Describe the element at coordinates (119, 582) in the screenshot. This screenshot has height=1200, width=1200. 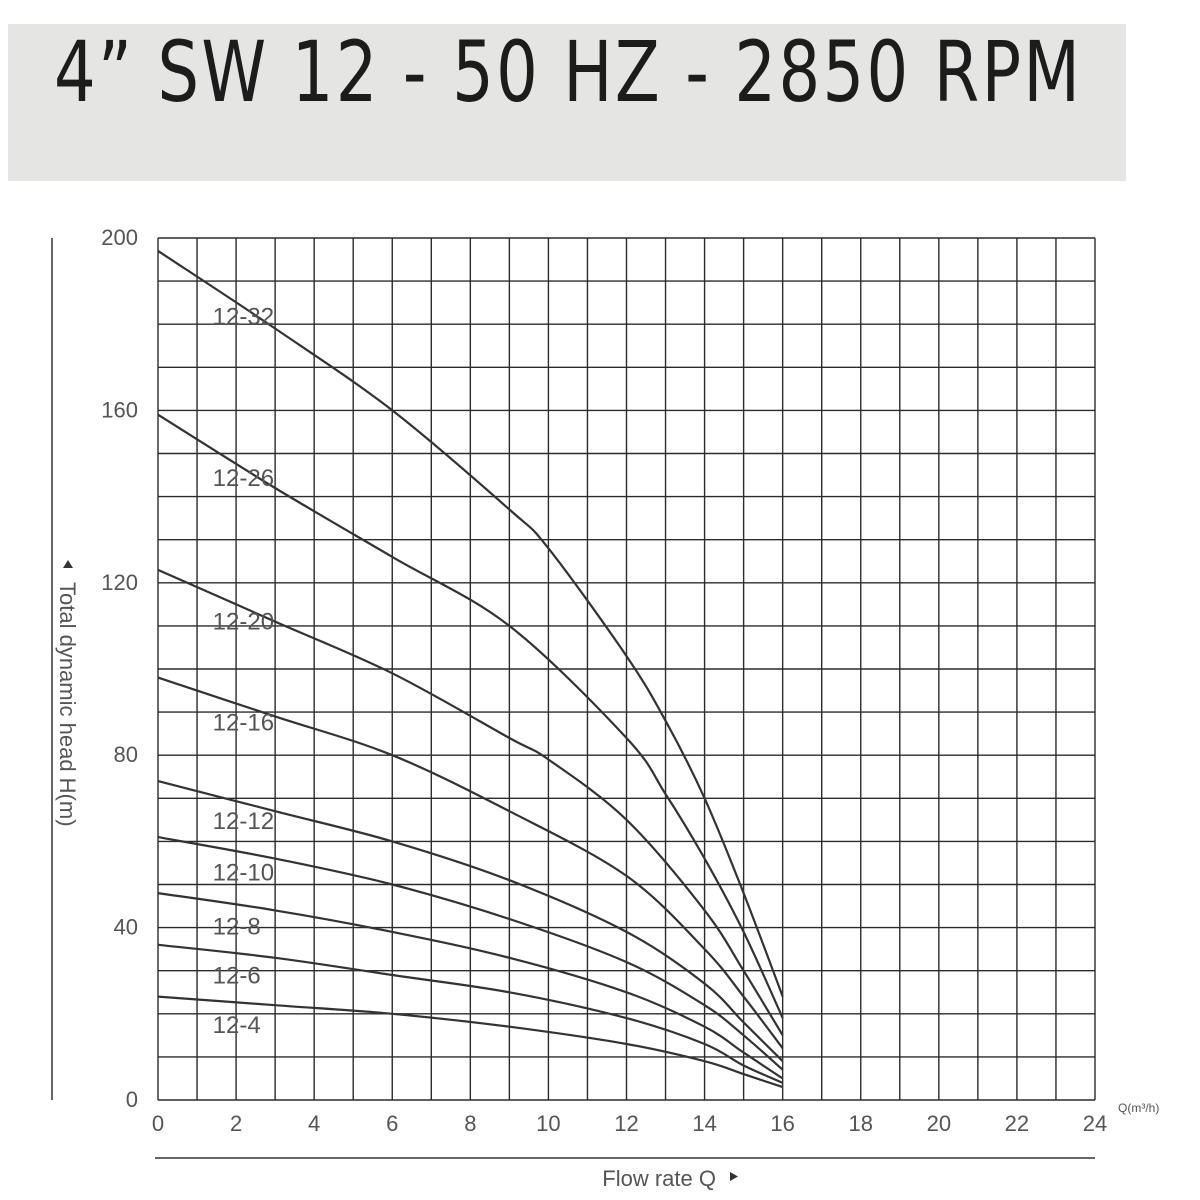
I see `y-tick-label: 120` at that location.